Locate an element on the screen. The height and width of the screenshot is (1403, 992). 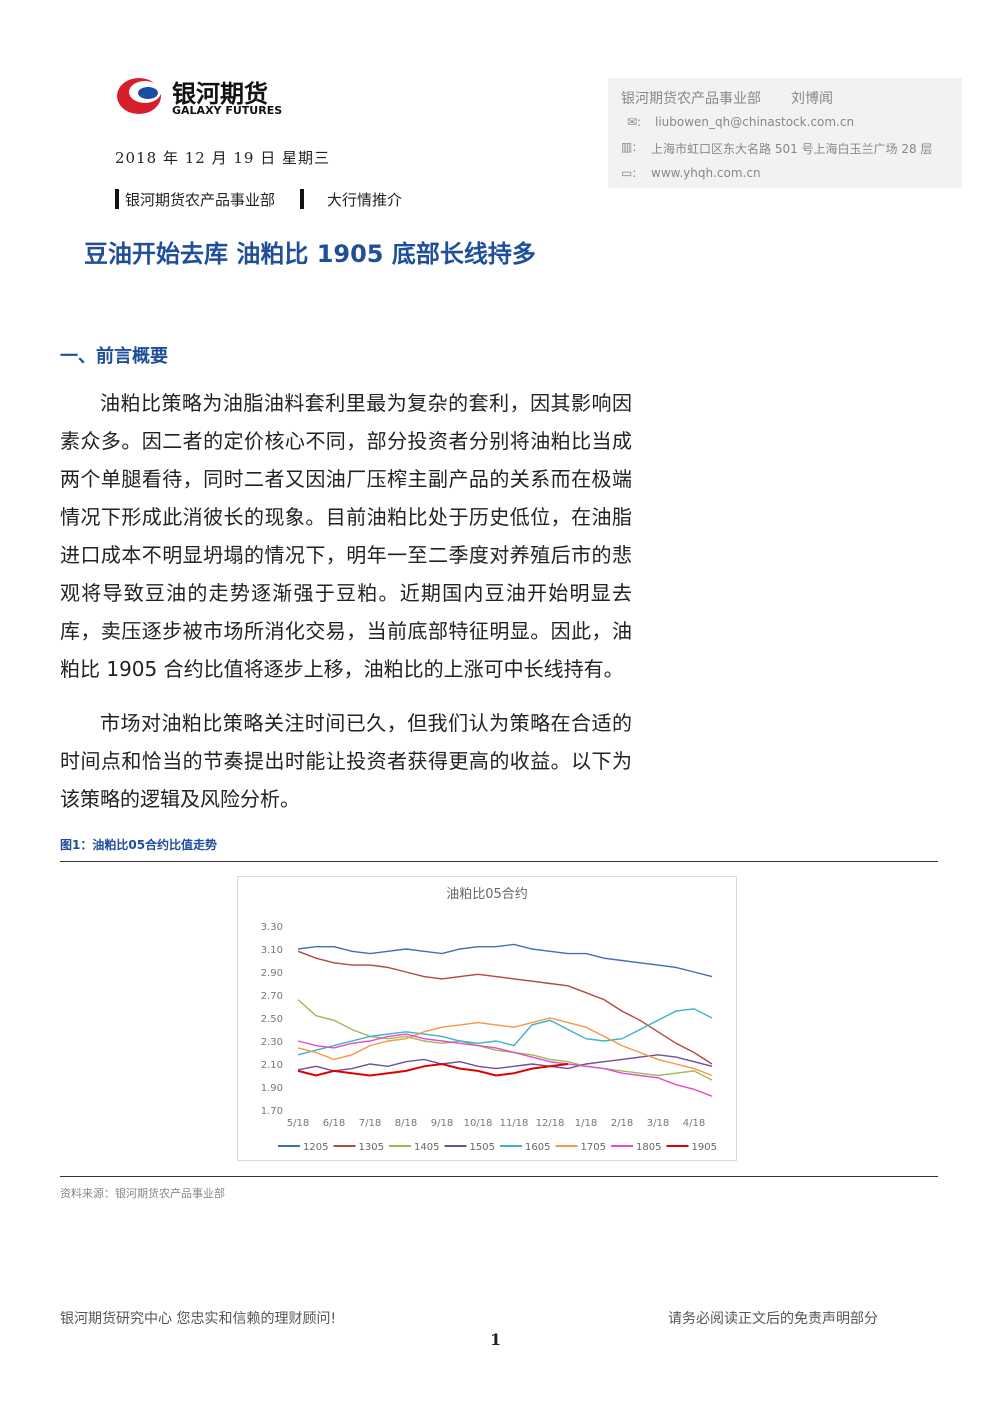
x-tick-label: 8/18 is located at coordinates (406, 1123).